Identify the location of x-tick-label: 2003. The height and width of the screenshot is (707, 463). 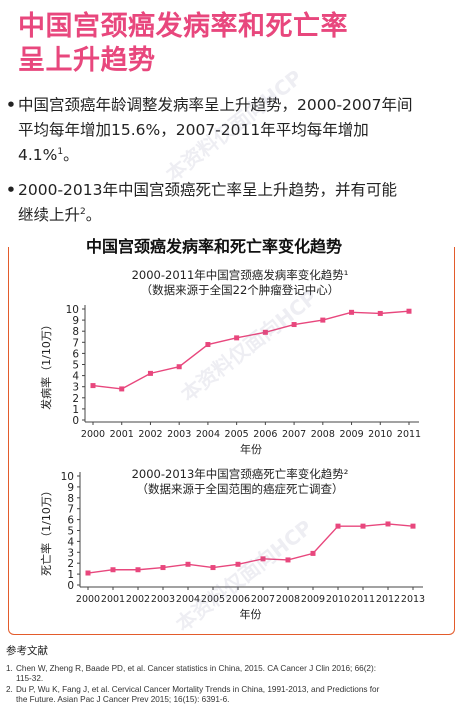
(179, 434).